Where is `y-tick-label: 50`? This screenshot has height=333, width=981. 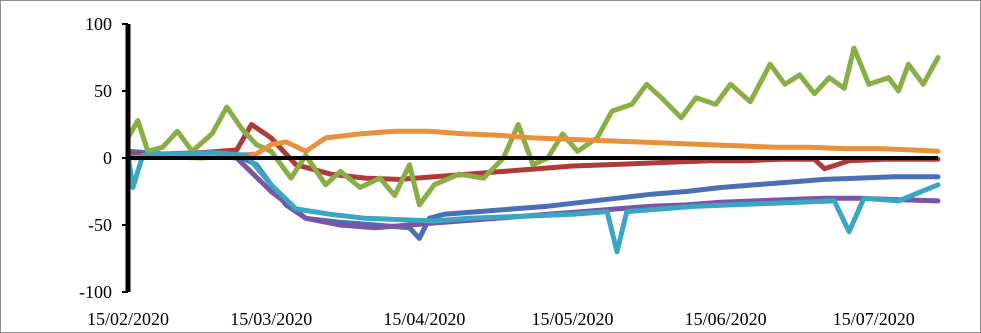
y-tick-label: 50 is located at coordinates (103, 91).